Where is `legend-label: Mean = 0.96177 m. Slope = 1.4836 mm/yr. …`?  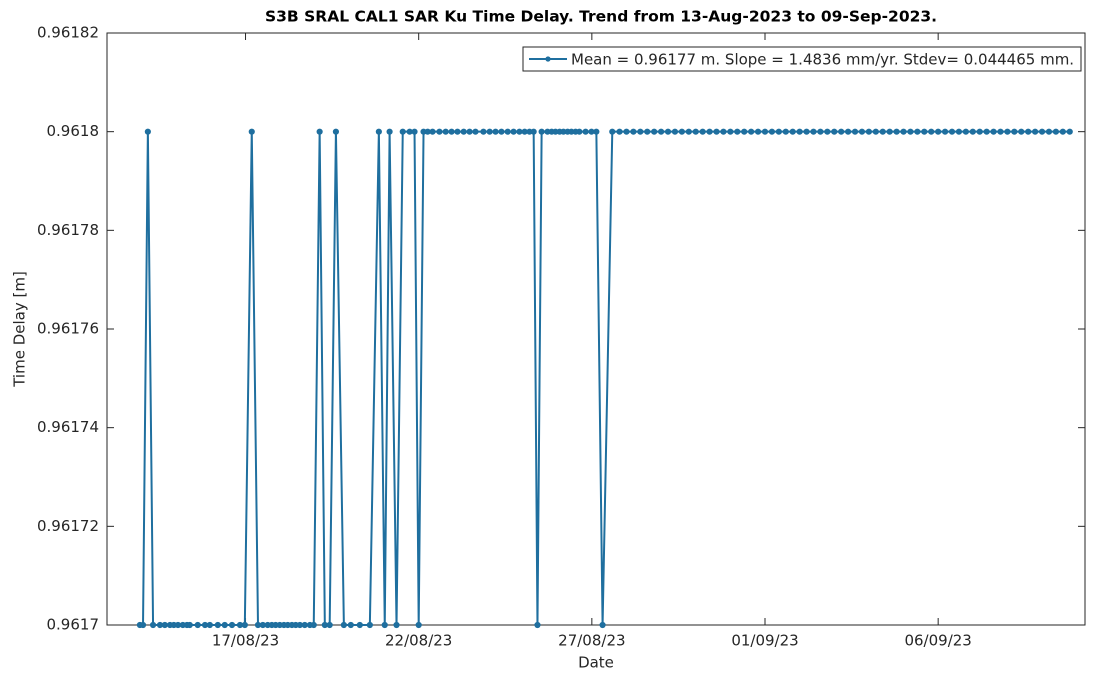 legend-label: Mean = 0.96177 m. Slope = 1.4836 mm/yr. … is located at coordinates (822, 60).